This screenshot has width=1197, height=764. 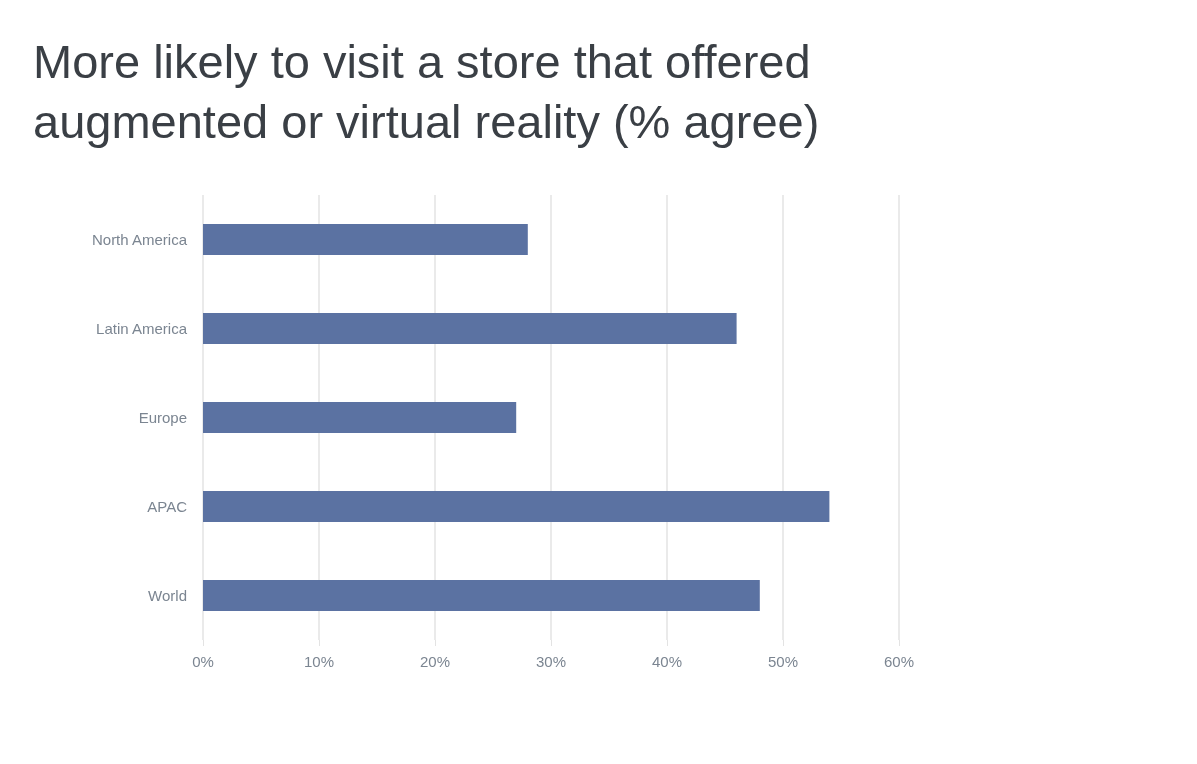 I want to click on x-tick-label: 60%, so click(x=899, y=661).